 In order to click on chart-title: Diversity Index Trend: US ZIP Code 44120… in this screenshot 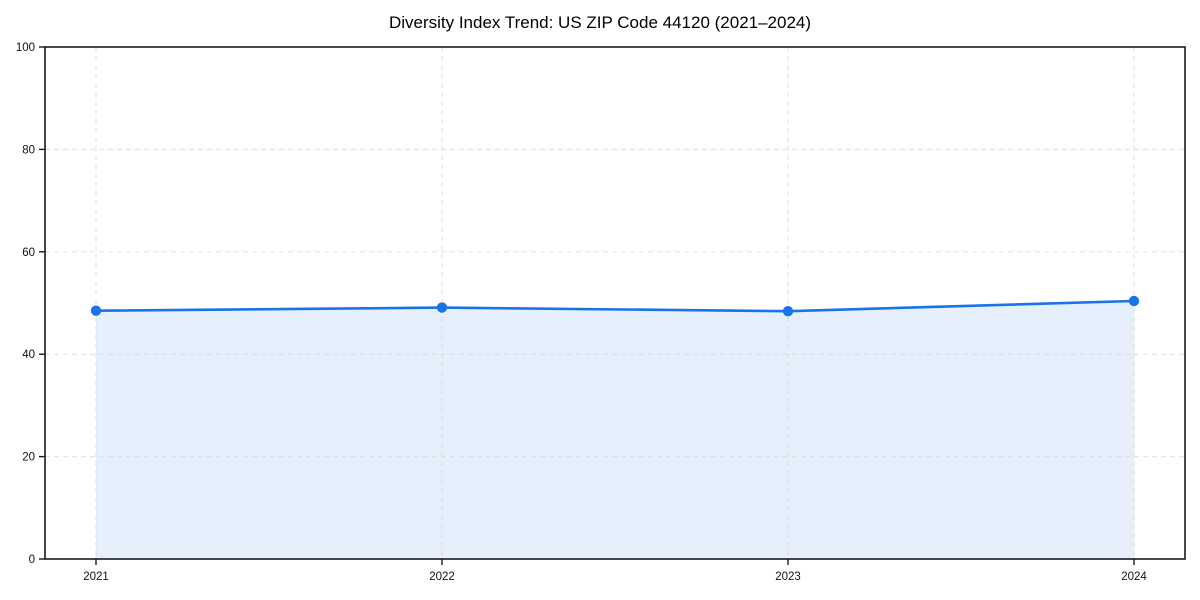, I will do `click(600, 22)`.